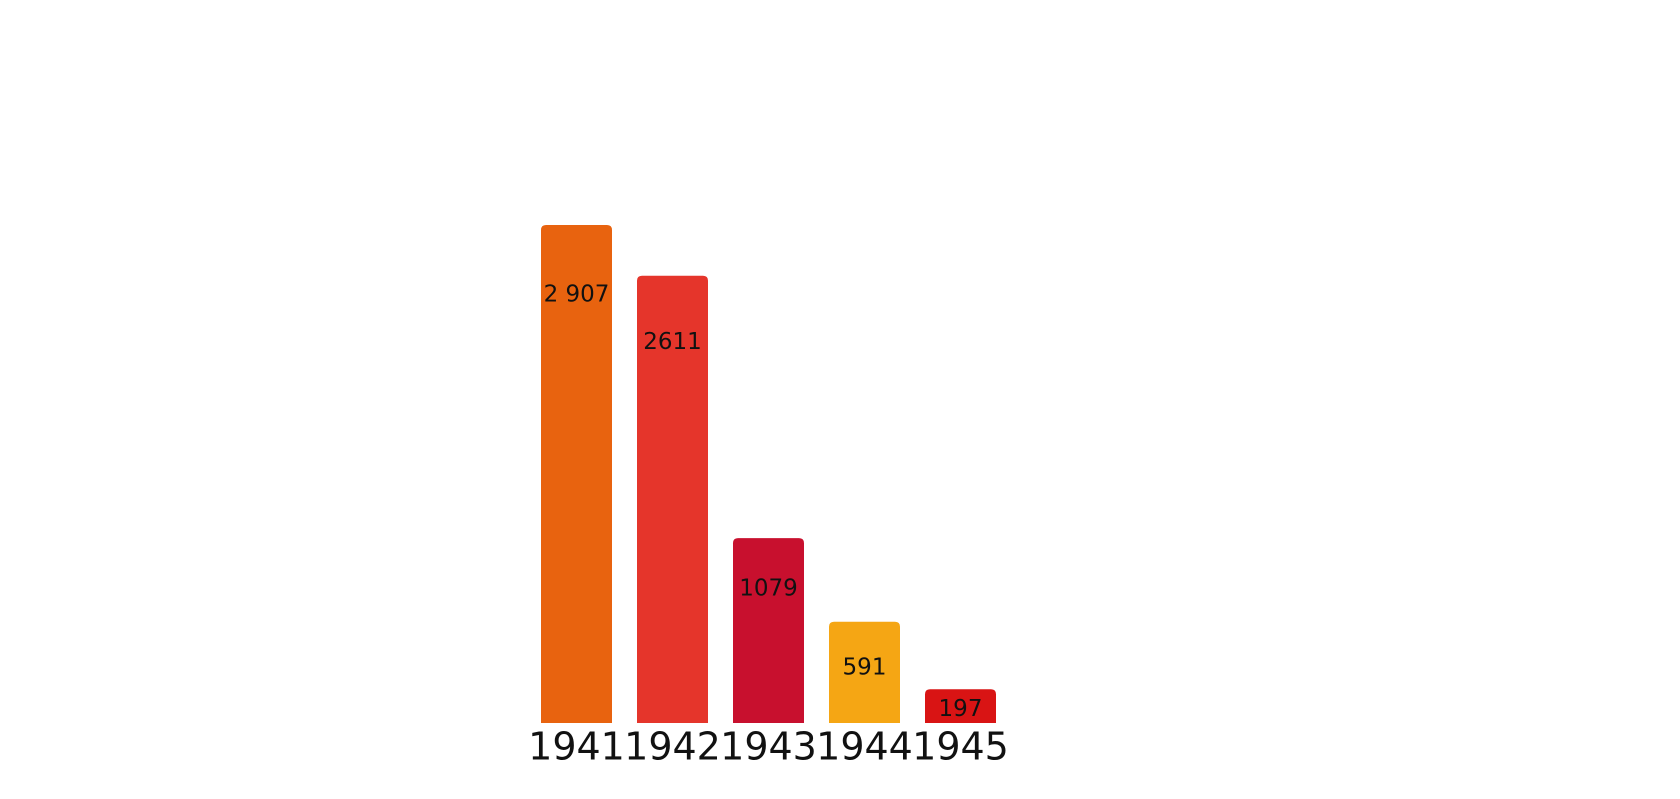 This screenshot has width=1680, height=799. I want to click on x-tick-label: 1945, so click(960, 747).